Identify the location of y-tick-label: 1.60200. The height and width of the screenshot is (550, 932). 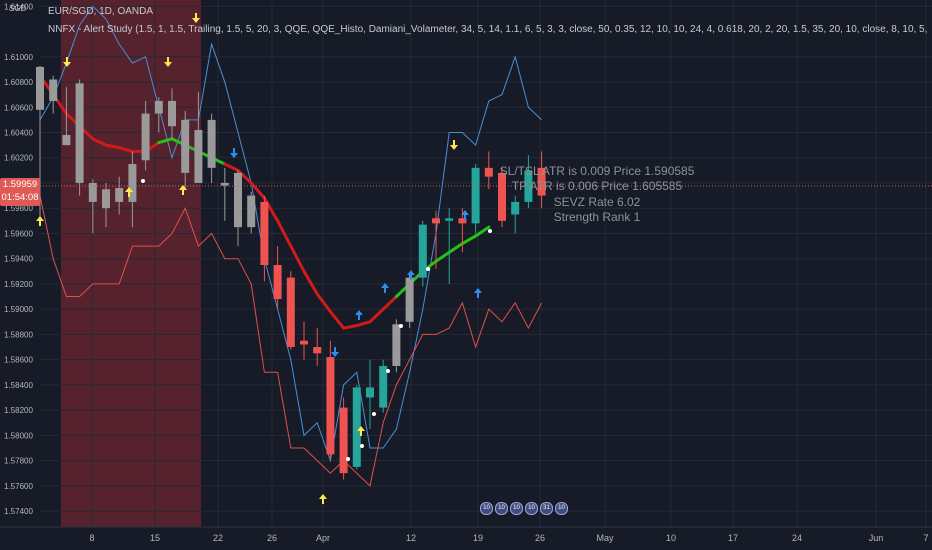
(18, 158).